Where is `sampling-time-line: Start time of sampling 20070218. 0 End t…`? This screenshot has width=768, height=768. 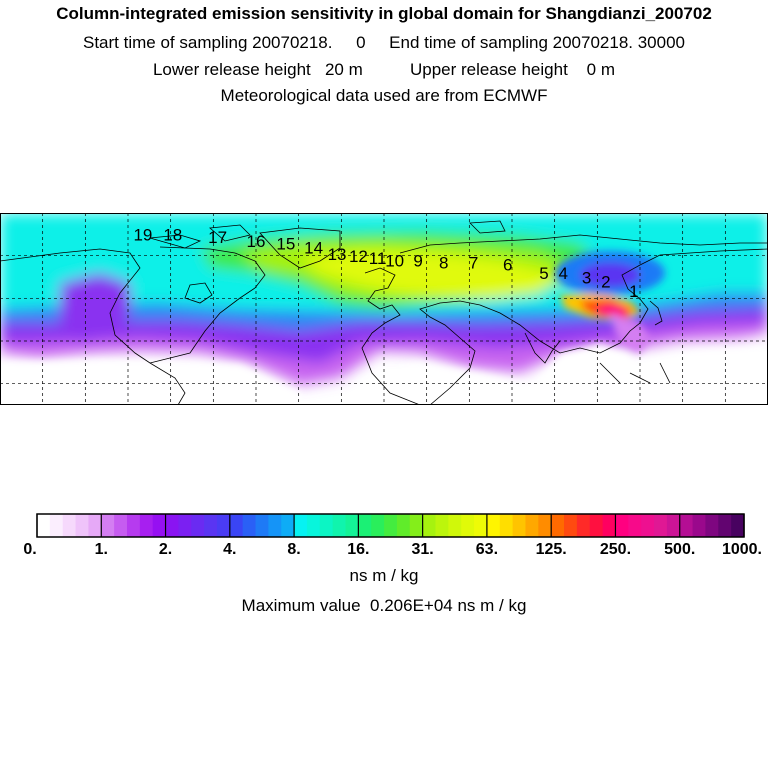 sampling-time-line: Start time of sampling 20070218. 0 End t… is located at coordinates (384, 42).